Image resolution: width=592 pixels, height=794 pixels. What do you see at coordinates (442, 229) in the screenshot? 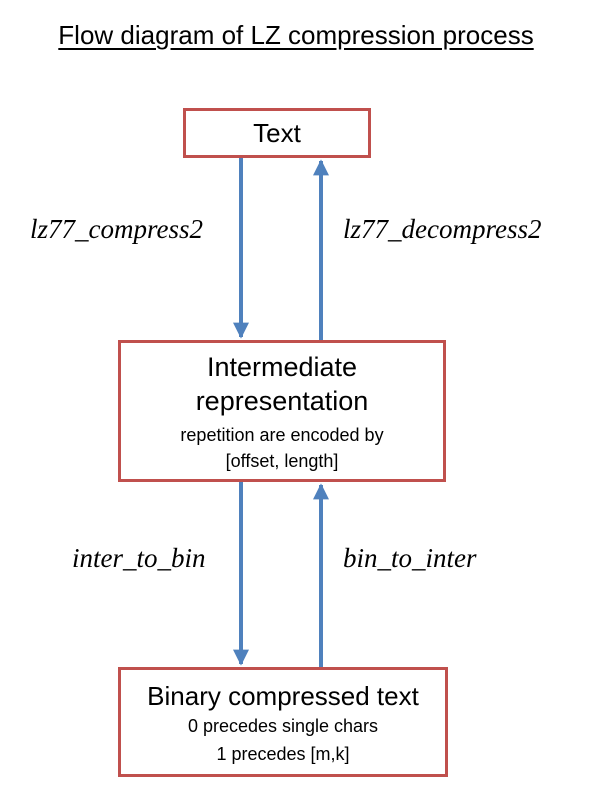
I see `label-decompress: lz77_decompress2` at bounding box center [442, 229].